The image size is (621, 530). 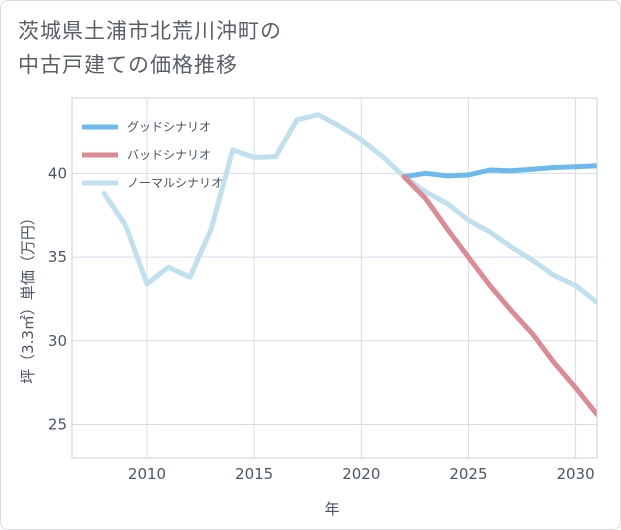 I want to click on x-tick-label: 2015, so click(x=254, y=474).